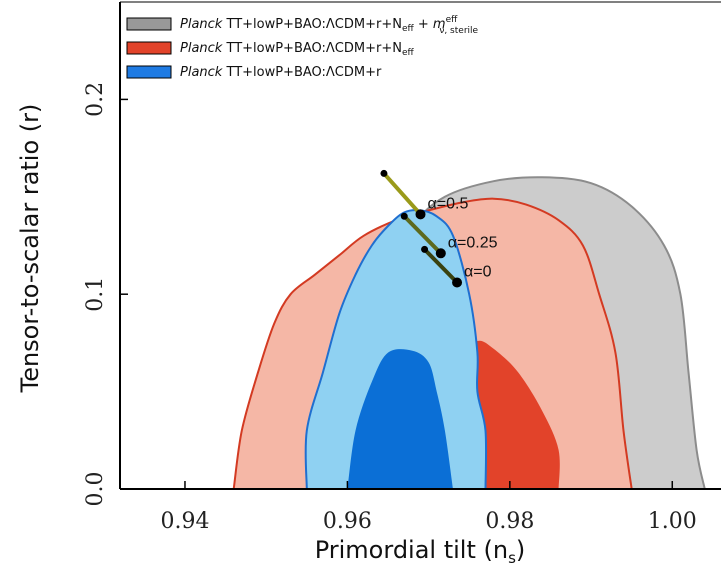  I want to click on annotation-label-2: α=0, so click(478, 272).